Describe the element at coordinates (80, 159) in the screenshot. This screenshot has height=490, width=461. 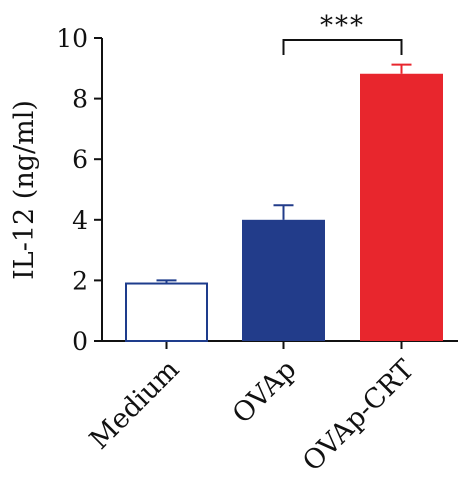
I see `y-tick-label: 6` at that location.